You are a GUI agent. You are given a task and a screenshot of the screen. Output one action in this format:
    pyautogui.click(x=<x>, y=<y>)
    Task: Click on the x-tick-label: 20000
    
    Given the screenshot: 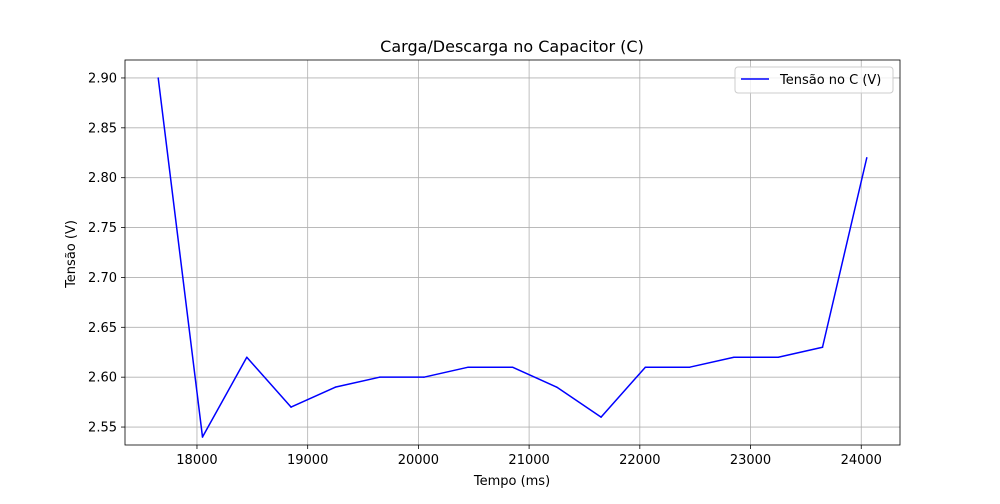 What is the action you would take?
    pyautogui.click(x=418, y=460)
    